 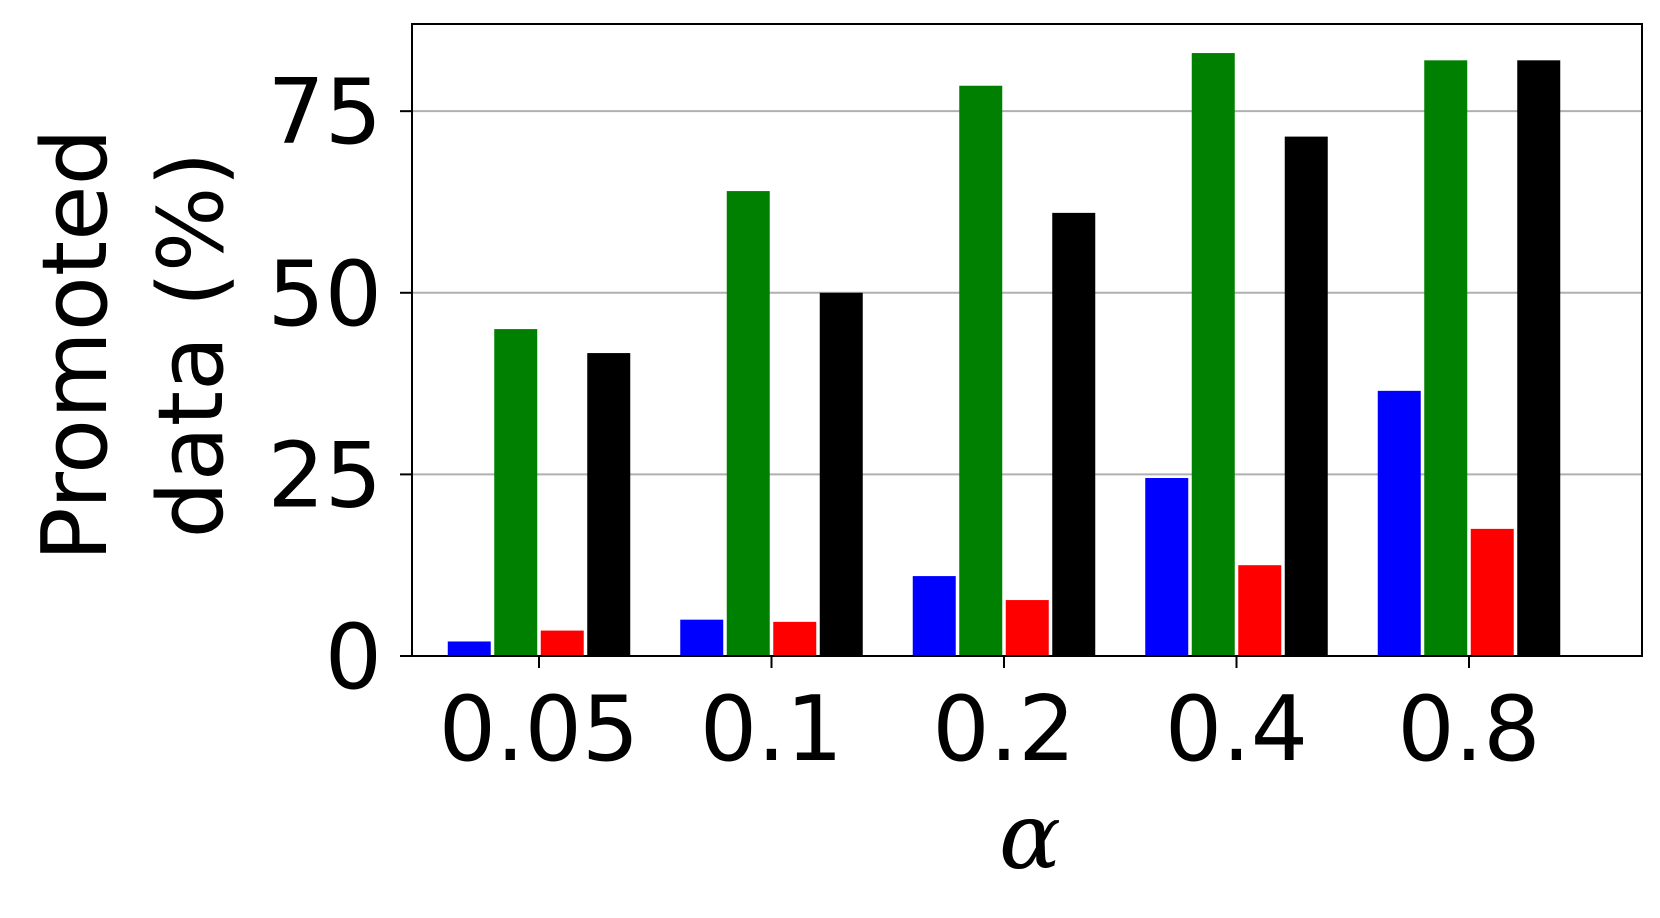 I want to click on y-tick-label: 50, so click(x=324, y=294).